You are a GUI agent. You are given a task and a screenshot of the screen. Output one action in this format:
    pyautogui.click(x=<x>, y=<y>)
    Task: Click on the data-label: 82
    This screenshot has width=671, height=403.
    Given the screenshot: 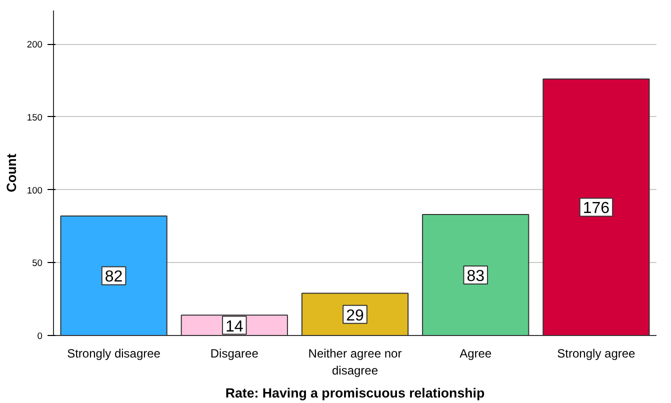 What is the action you would take?
    pyautogui.click(x=113, y=277)
    